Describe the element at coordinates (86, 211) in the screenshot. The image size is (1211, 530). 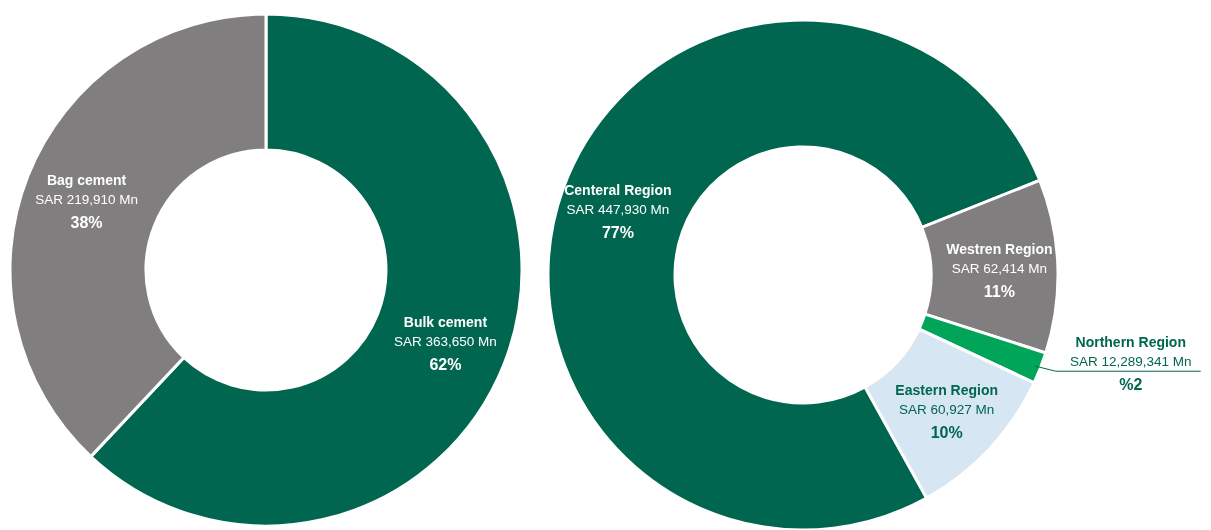
I see `data-label: SAR 219,910 Mn 38%` at that location.